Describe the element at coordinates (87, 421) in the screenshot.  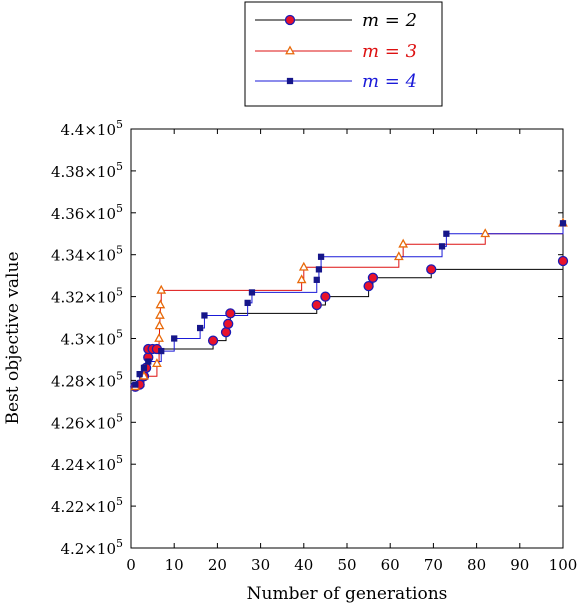
I see `y-tick-label: 4.26×10⁵` at that location.